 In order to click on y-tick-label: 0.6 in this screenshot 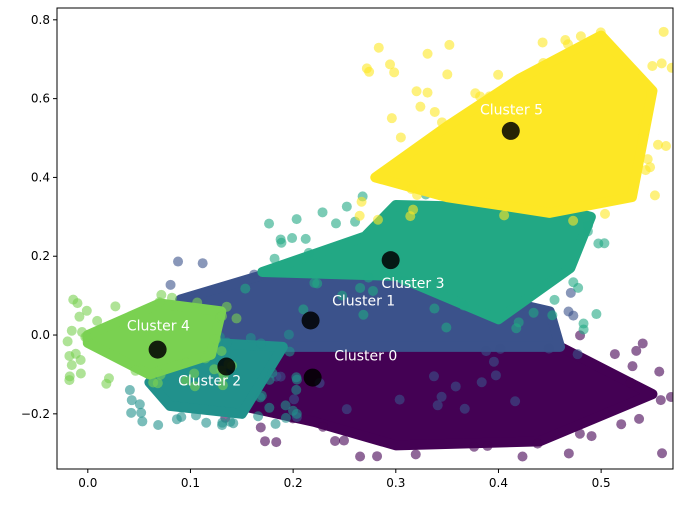, I will do `click(40, 99)`.